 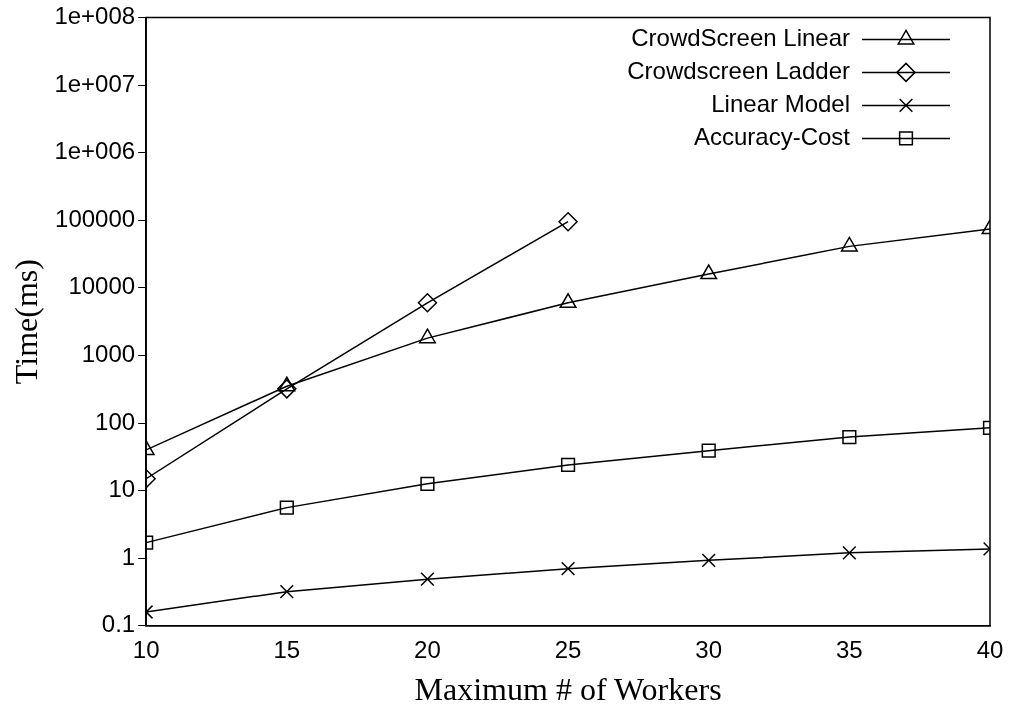 I want to click on x-tick-label: 20, so click(x=427, y=649).